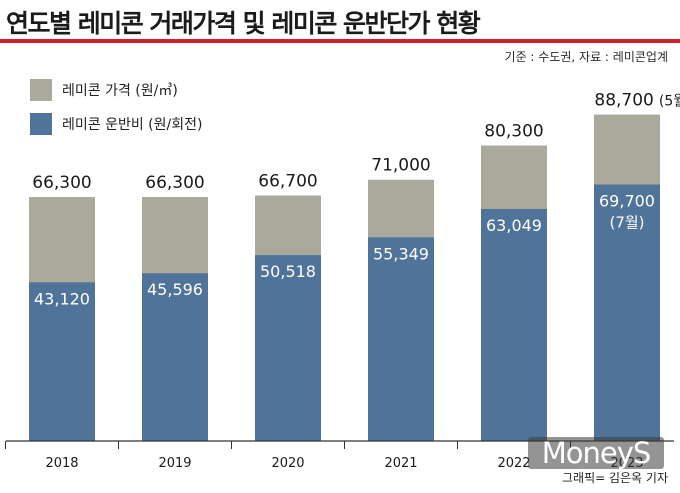 Image resolution: width=680 pixels, height=493 pixels. What do you see at coordinates (401, 339) in the screenshot?
I see `transport-bar-year-2021` at bounding box center [401, 339].